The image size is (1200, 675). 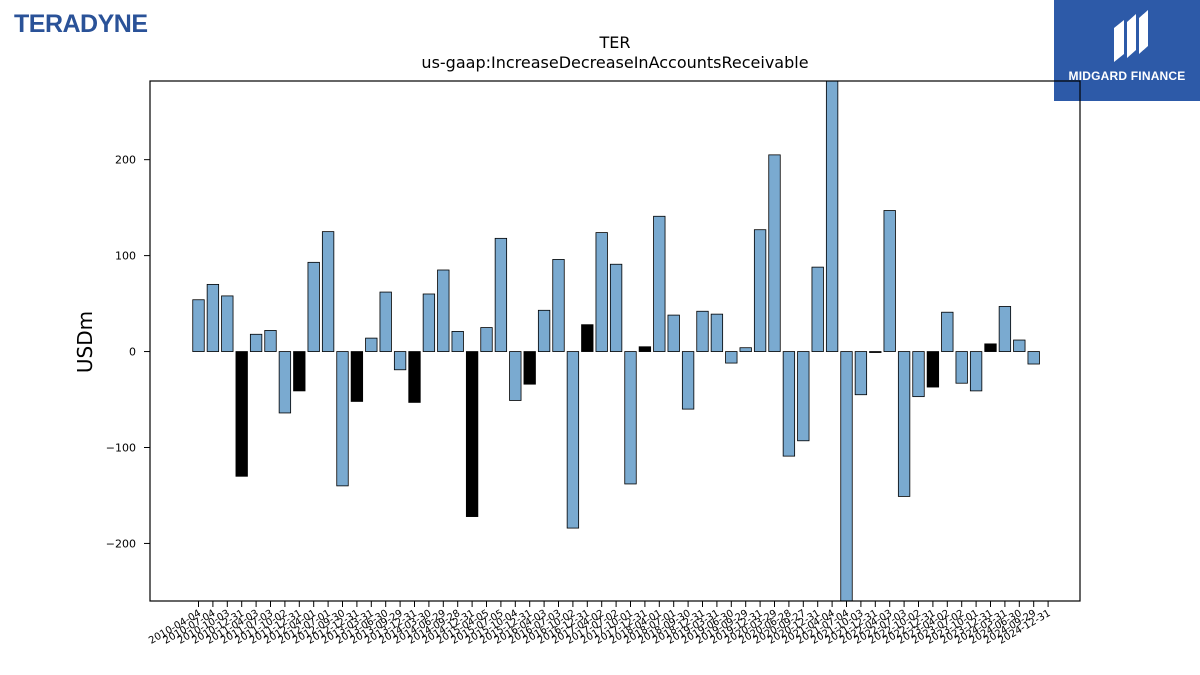 What do you see at coordinates (125, 160) in the screenshot?
I see `y-tick-label: 200` at bounding box center [125, 160].